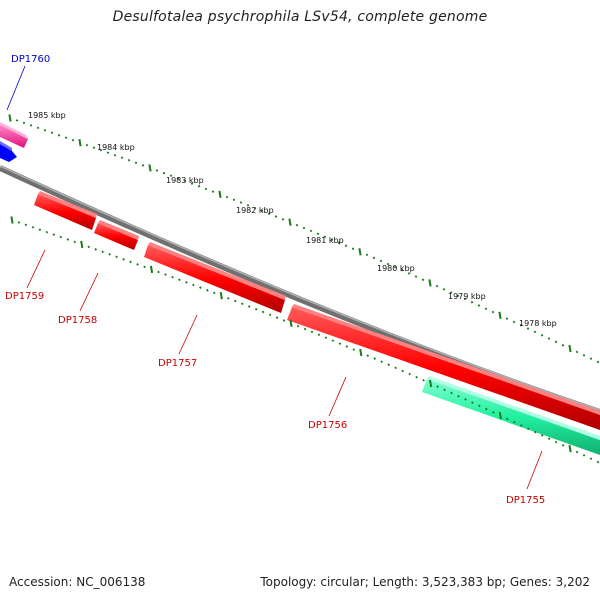 The width and height of the screenshot is (600, 600). What do you see at coordinates (65, 210) in the screenshot?
I see `gene-dp1759` at bounding box center [65, 210].